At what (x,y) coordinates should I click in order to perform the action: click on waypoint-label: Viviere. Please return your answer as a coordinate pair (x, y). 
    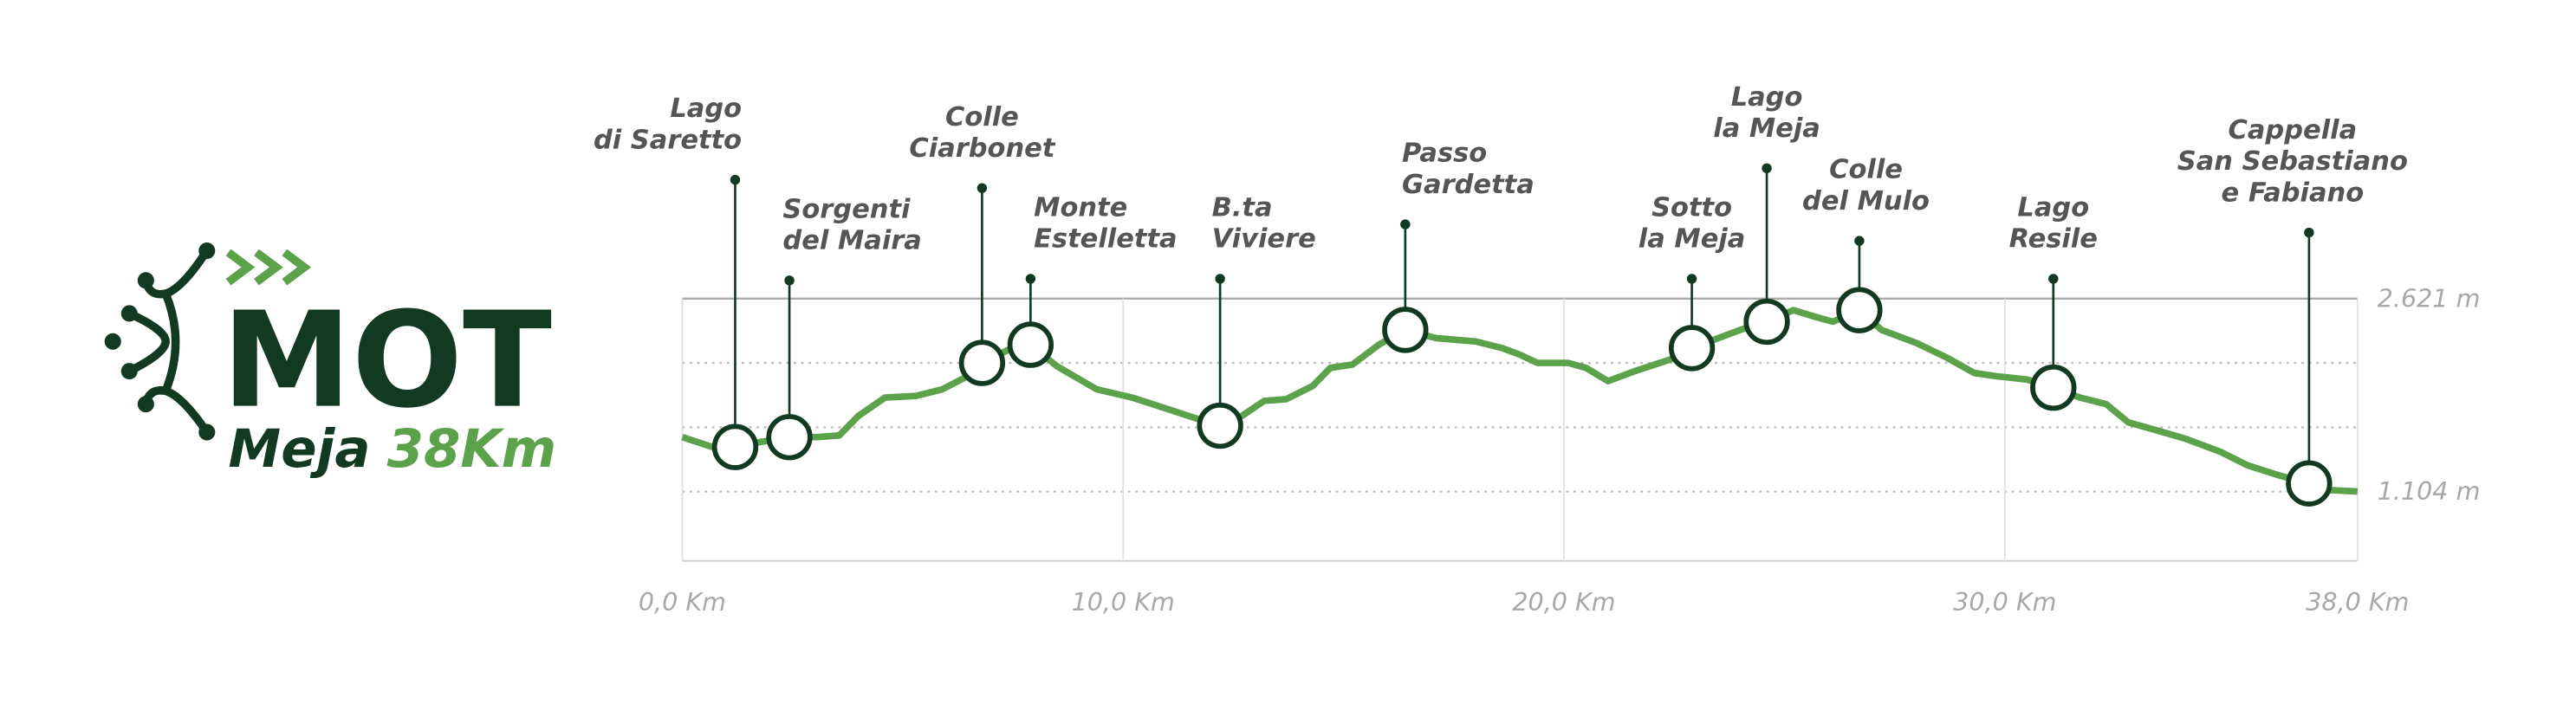
    Looking at the image, I should click on (1264, 239).